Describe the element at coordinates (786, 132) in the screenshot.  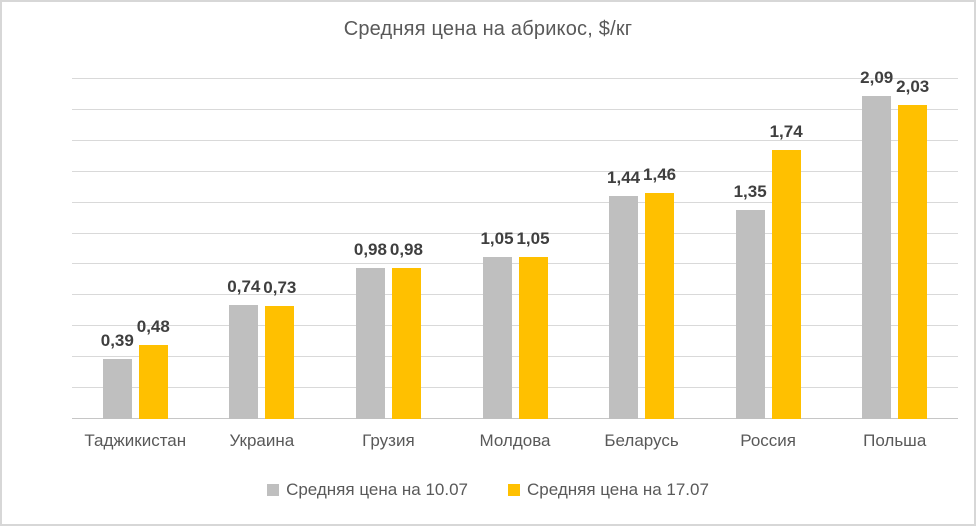
I see `data-label-series2-6: 1,74` at that location.